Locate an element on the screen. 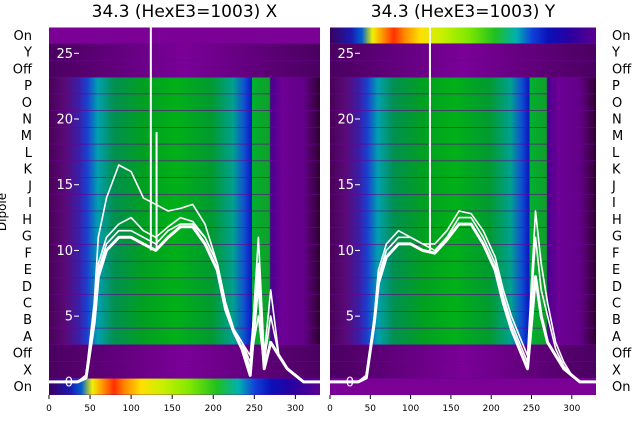  dipole-label-left-7: E is located at coordinates (28, 270).